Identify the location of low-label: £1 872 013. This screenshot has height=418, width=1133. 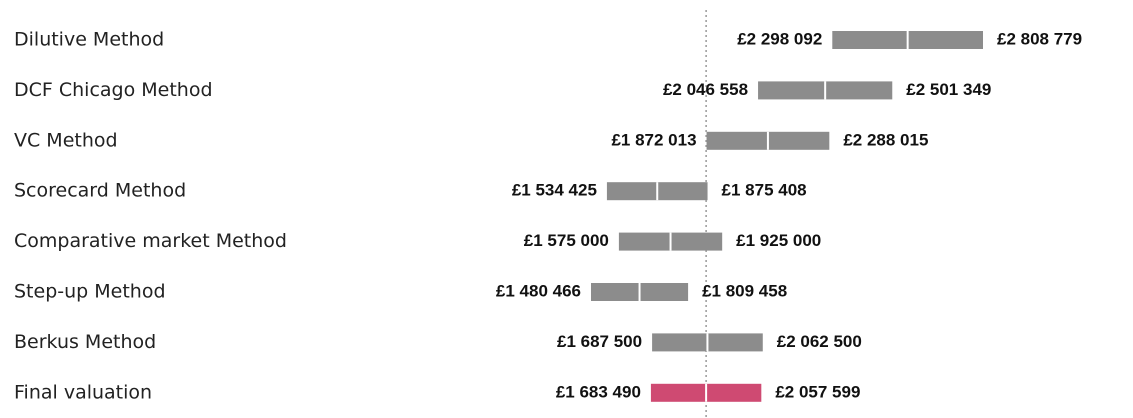
(653, 139).